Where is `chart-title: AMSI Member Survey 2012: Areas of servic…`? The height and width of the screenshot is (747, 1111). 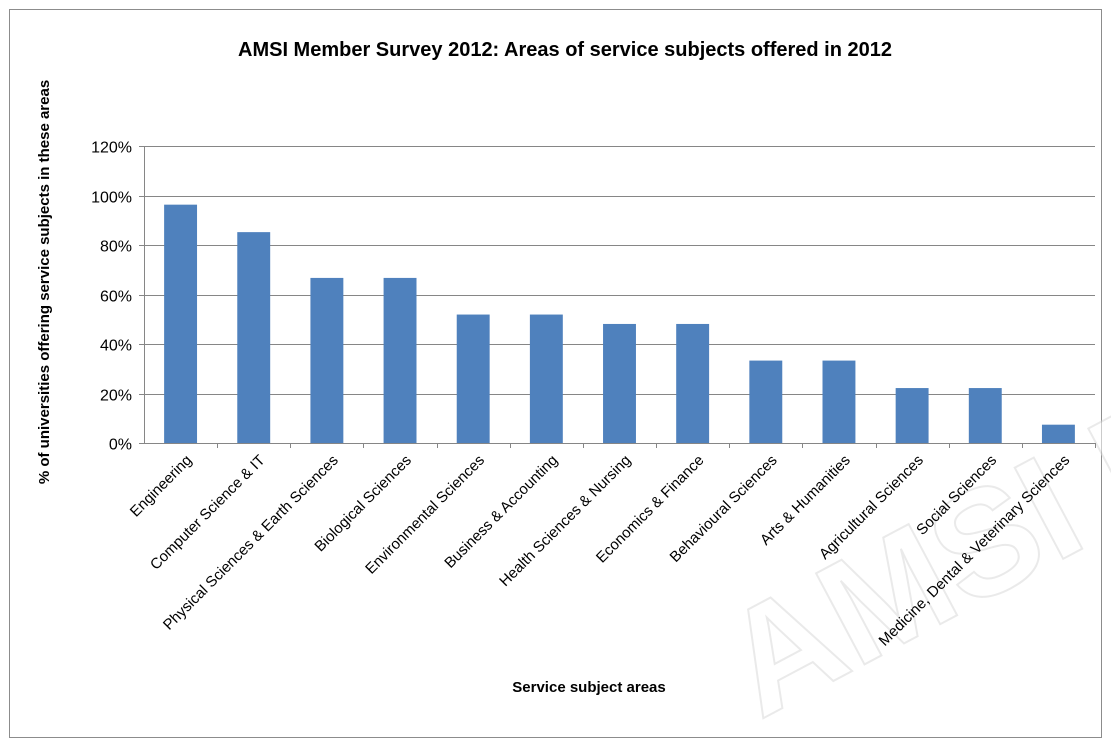
chart-title: AMSI Member Survey 2012: Areas of servic… is located at coordinates (565, 50).